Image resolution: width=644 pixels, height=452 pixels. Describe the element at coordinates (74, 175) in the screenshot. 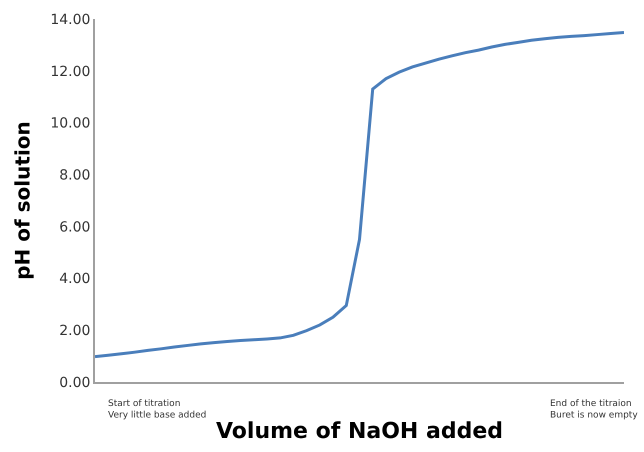

I see `y-tick-label: 8.00` at that location.